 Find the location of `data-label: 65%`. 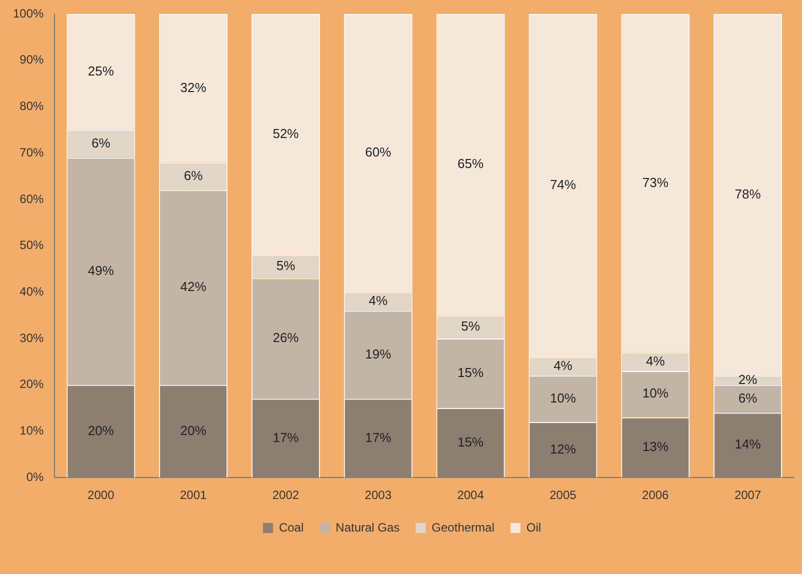

data-label: 65% is located at coordinates (471, 164).